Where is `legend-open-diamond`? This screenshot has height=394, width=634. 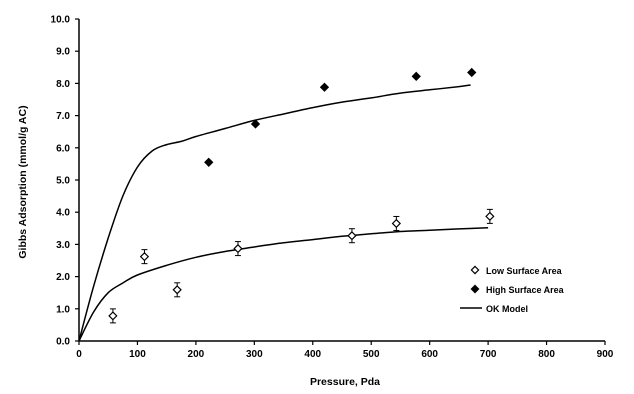 legend-open-diamond is located at coordinates (475, 270).